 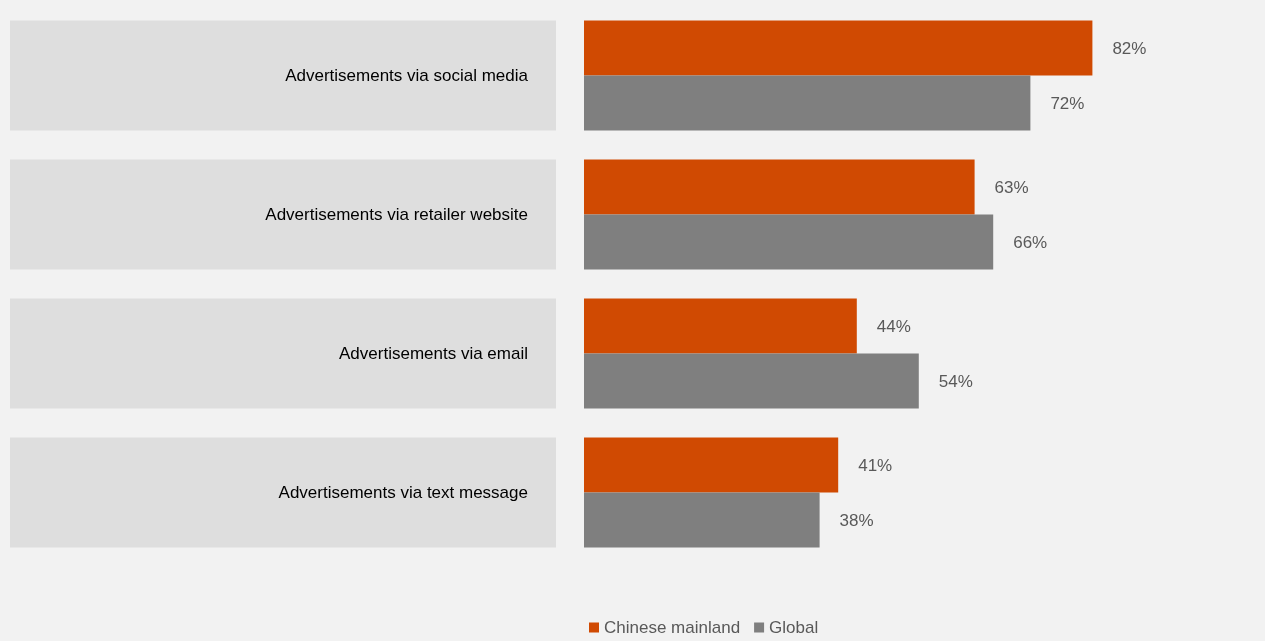 I want to click on data-label: 54%, so click(x=955, y=381).